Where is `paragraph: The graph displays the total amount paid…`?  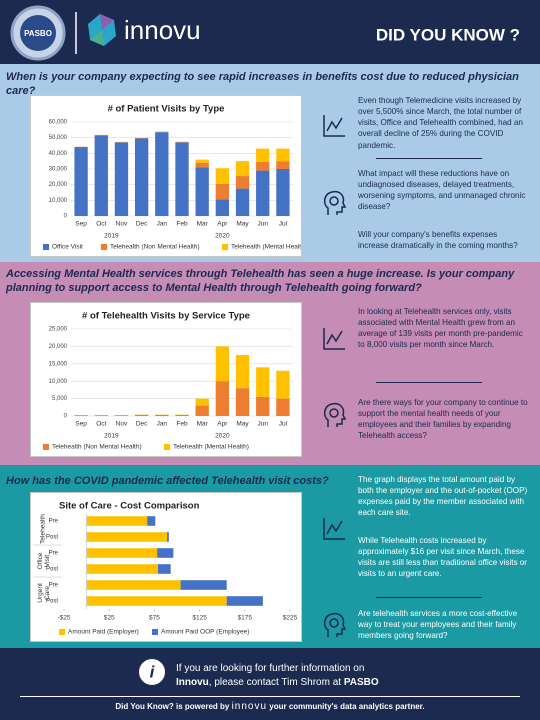
paragraph: The graph displays the total amount paid… is located at coordinates (443, 496).